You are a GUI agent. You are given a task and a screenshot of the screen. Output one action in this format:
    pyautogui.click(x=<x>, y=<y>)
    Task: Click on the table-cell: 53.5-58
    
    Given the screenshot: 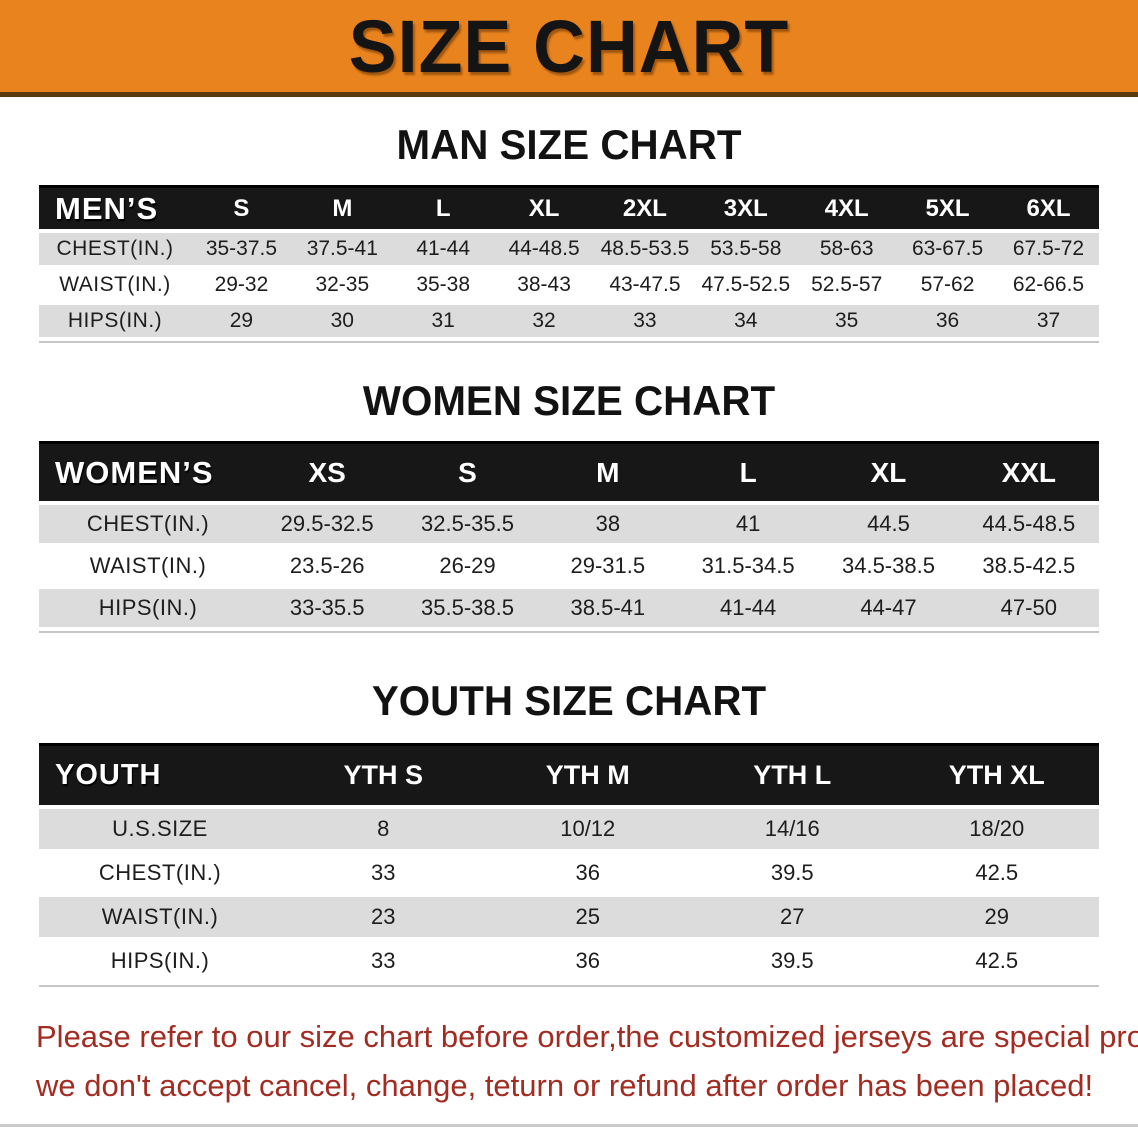 What is the action you would take?
    pyautogui.click(x=746, y=249)
    